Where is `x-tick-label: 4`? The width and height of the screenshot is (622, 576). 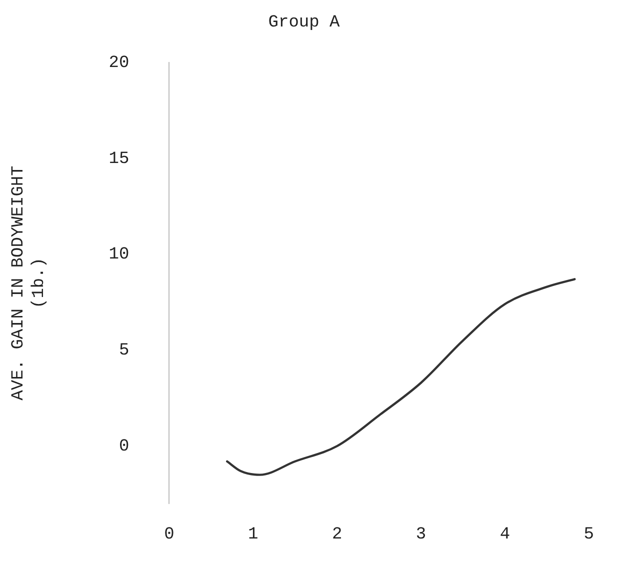 x-tick-label: 4 is located at coordinates (505, 534).